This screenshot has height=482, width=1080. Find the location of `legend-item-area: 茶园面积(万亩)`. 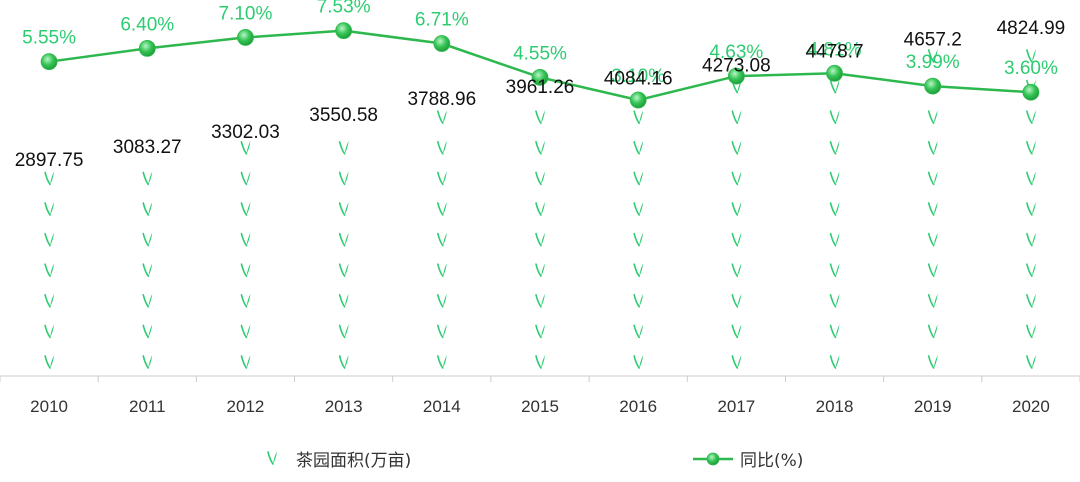

legend-item-area: 茶园面积(万亩) is located at coordinates (339, 461).